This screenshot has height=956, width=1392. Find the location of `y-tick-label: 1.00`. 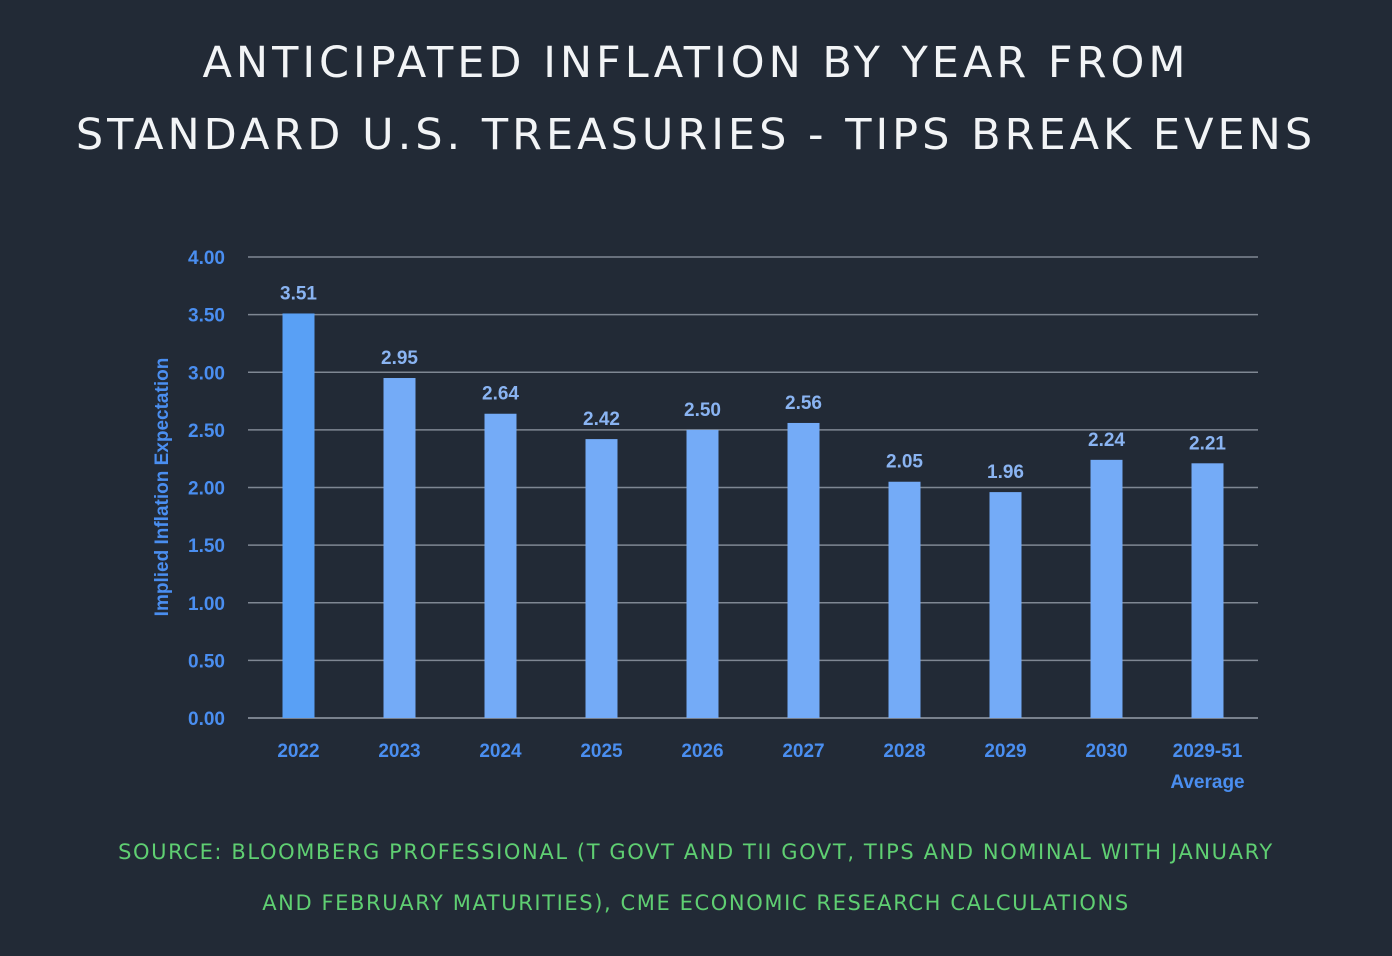

y-tick-label: 1.00 is located at coordinates (206, 604).